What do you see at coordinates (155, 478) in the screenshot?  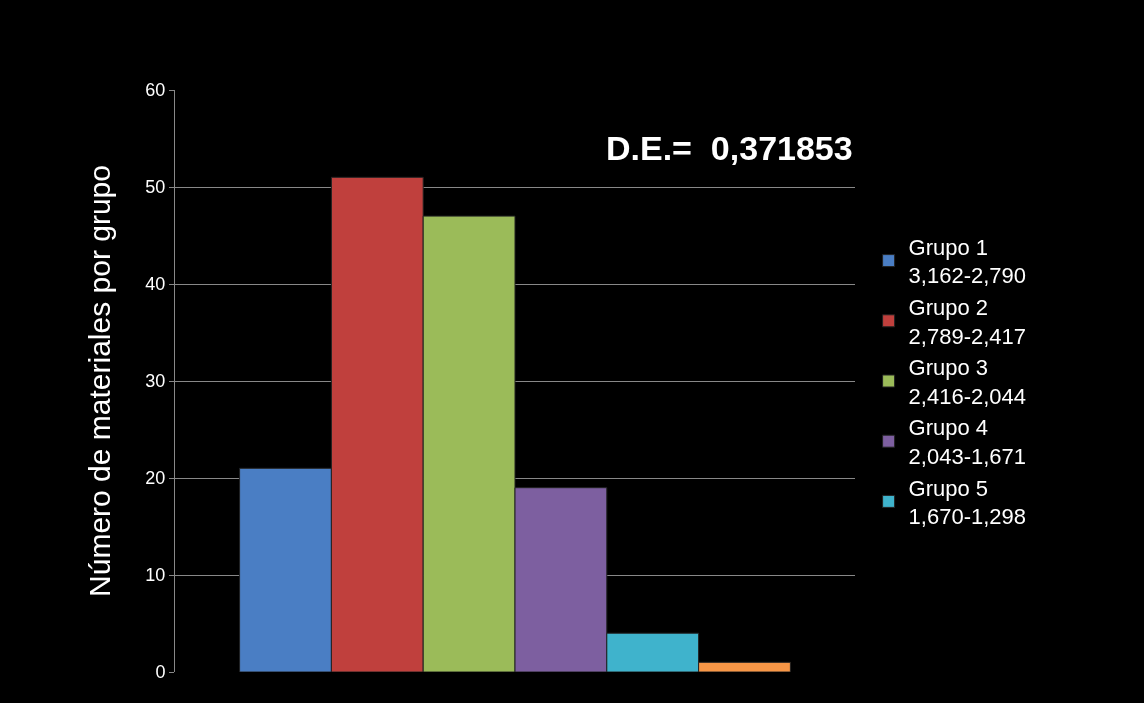 I see `y-tick-label: 20` at bounding box center [155, 478].